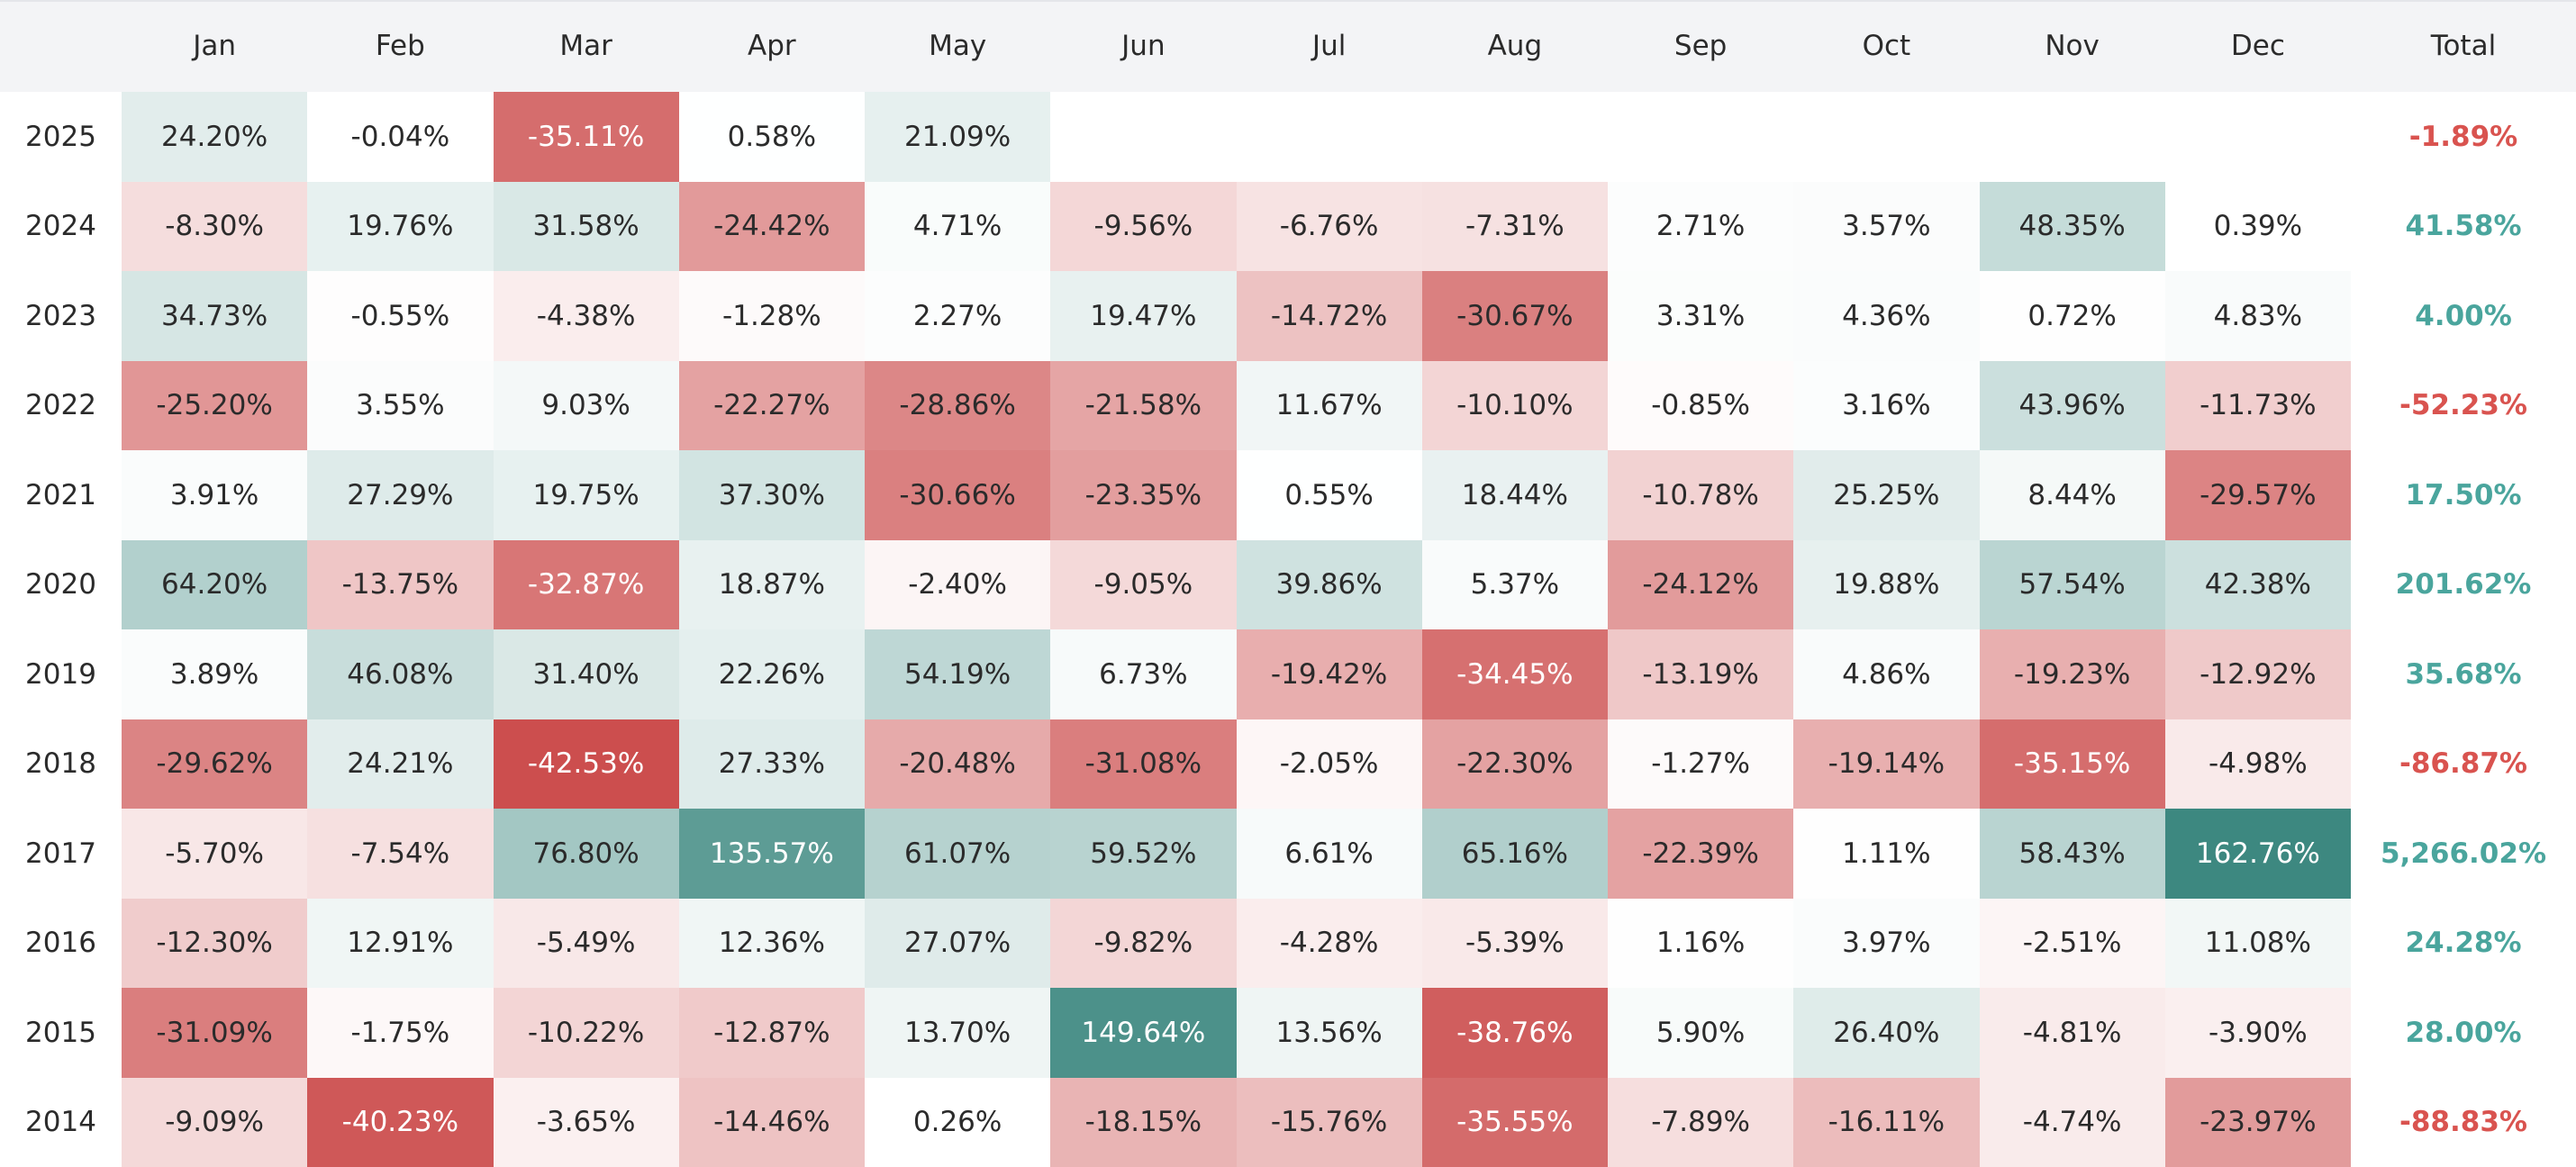  What do you see at coordinates (1329, 674) in the screenshot?
I see `return-cell: -19.42%` at bounding box center [1329, 674].